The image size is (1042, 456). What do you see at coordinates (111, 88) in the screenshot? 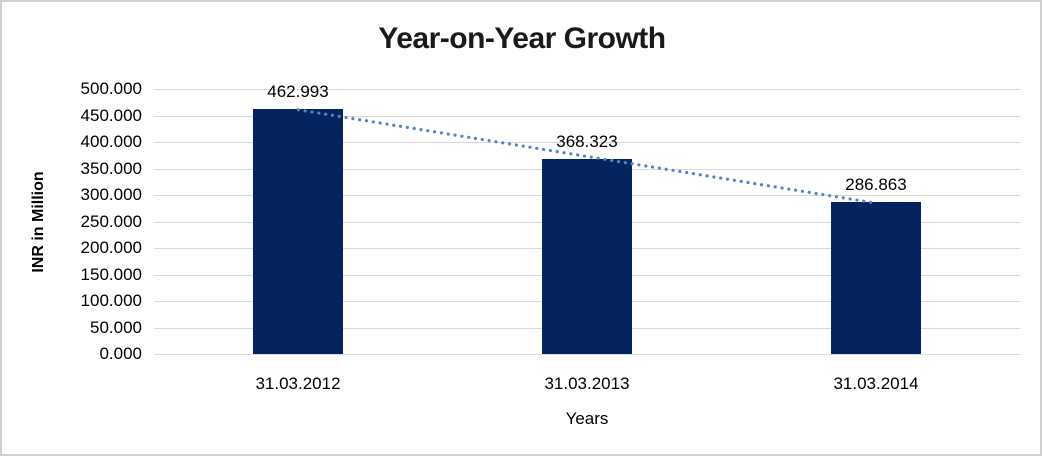
I see `y-tick-label: 500.000` at bounding box center [111, 88].